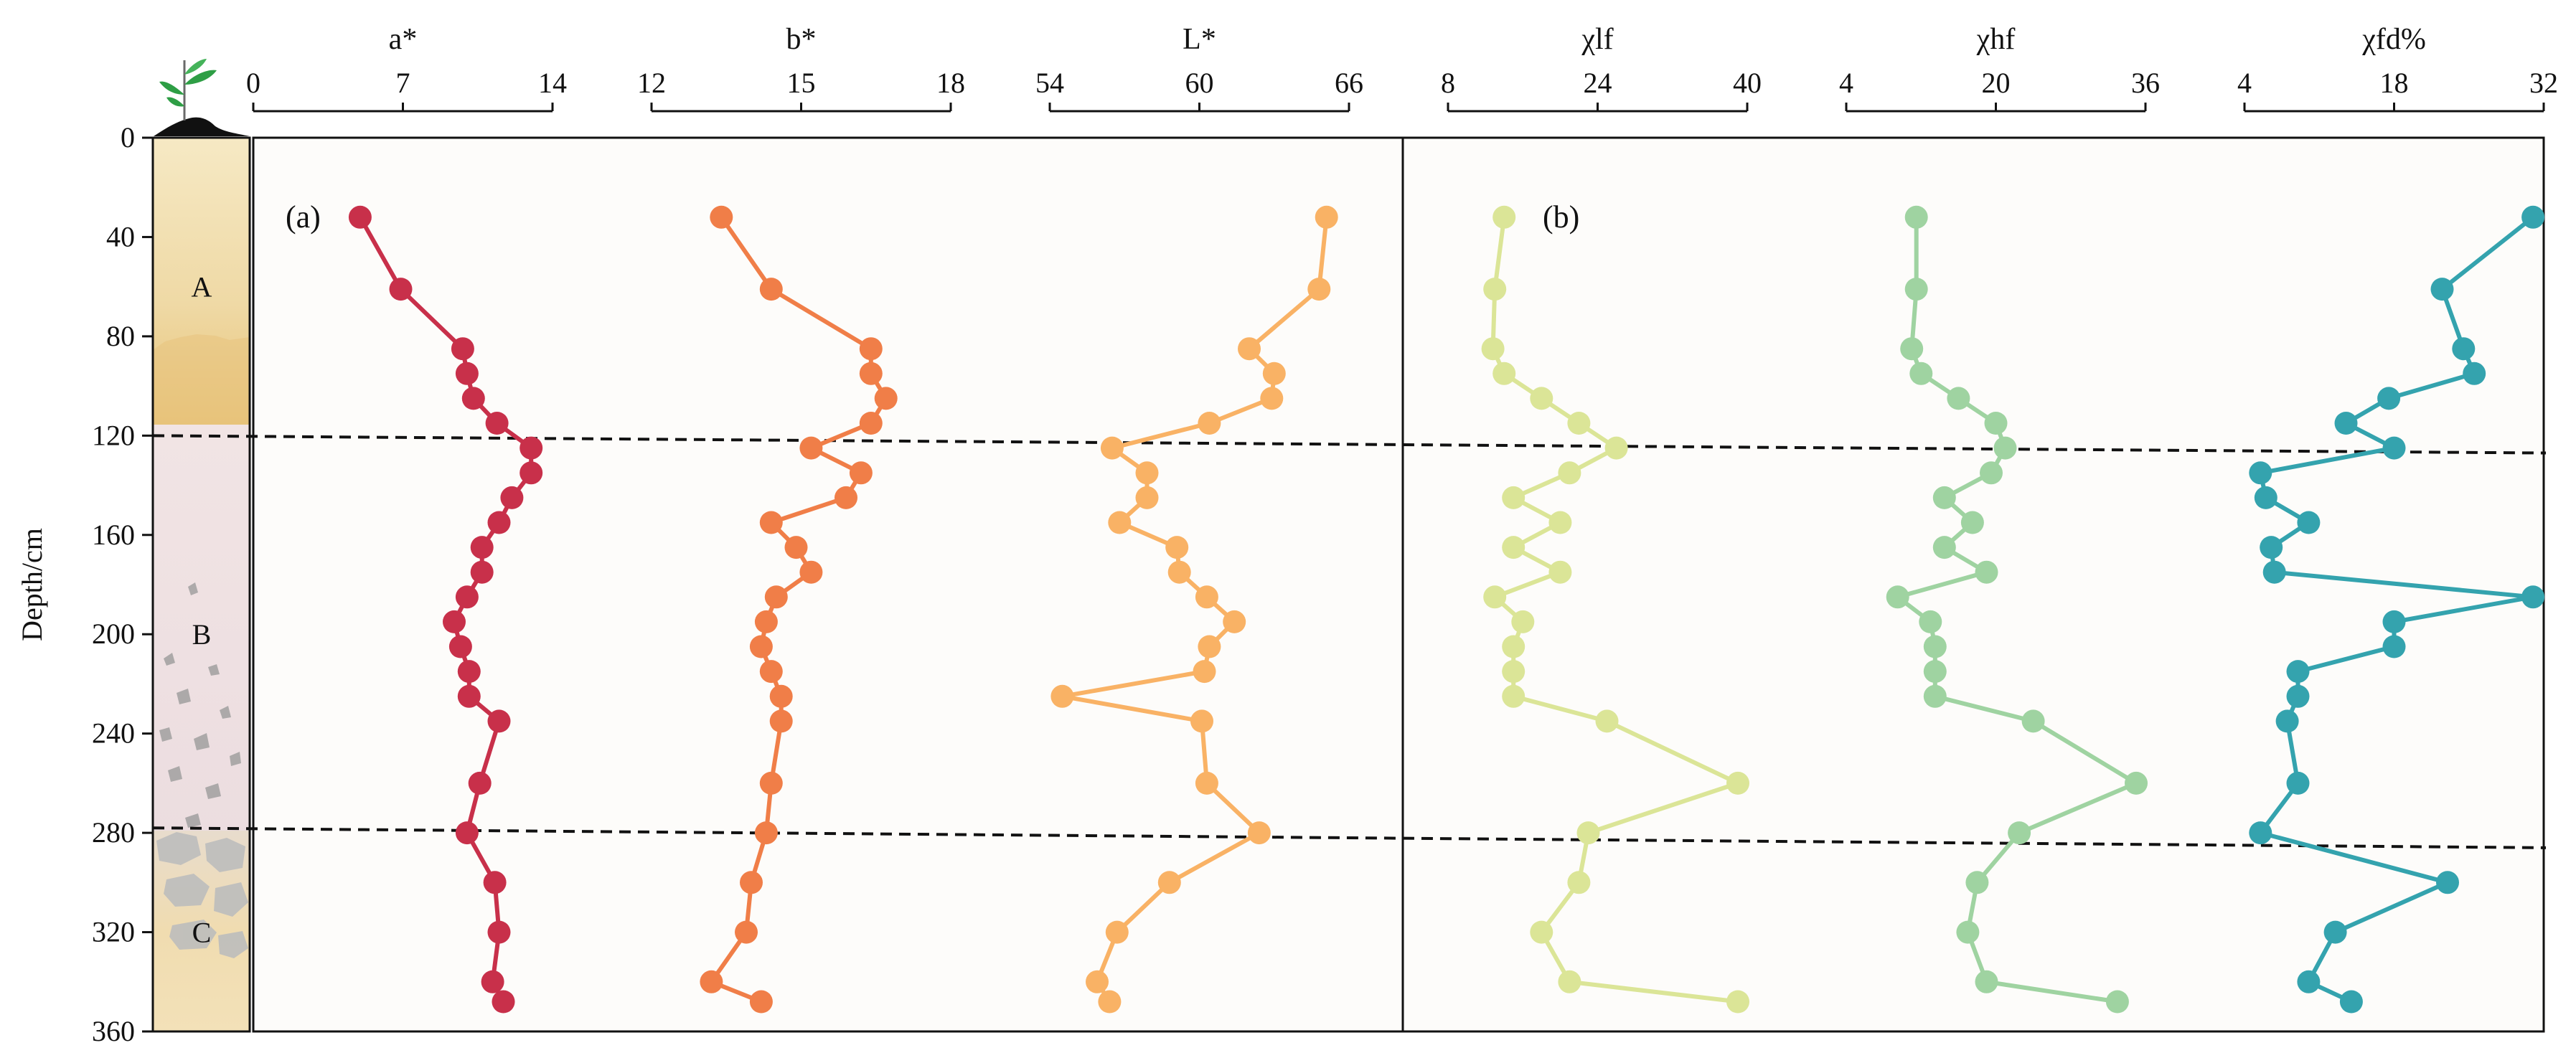 This screenshot has width=2576, height=1058. What do you see at coordinates (403, 83) in the screenshot?
I see `series-1-tick-label: 7` at bounding box center [403, 83].